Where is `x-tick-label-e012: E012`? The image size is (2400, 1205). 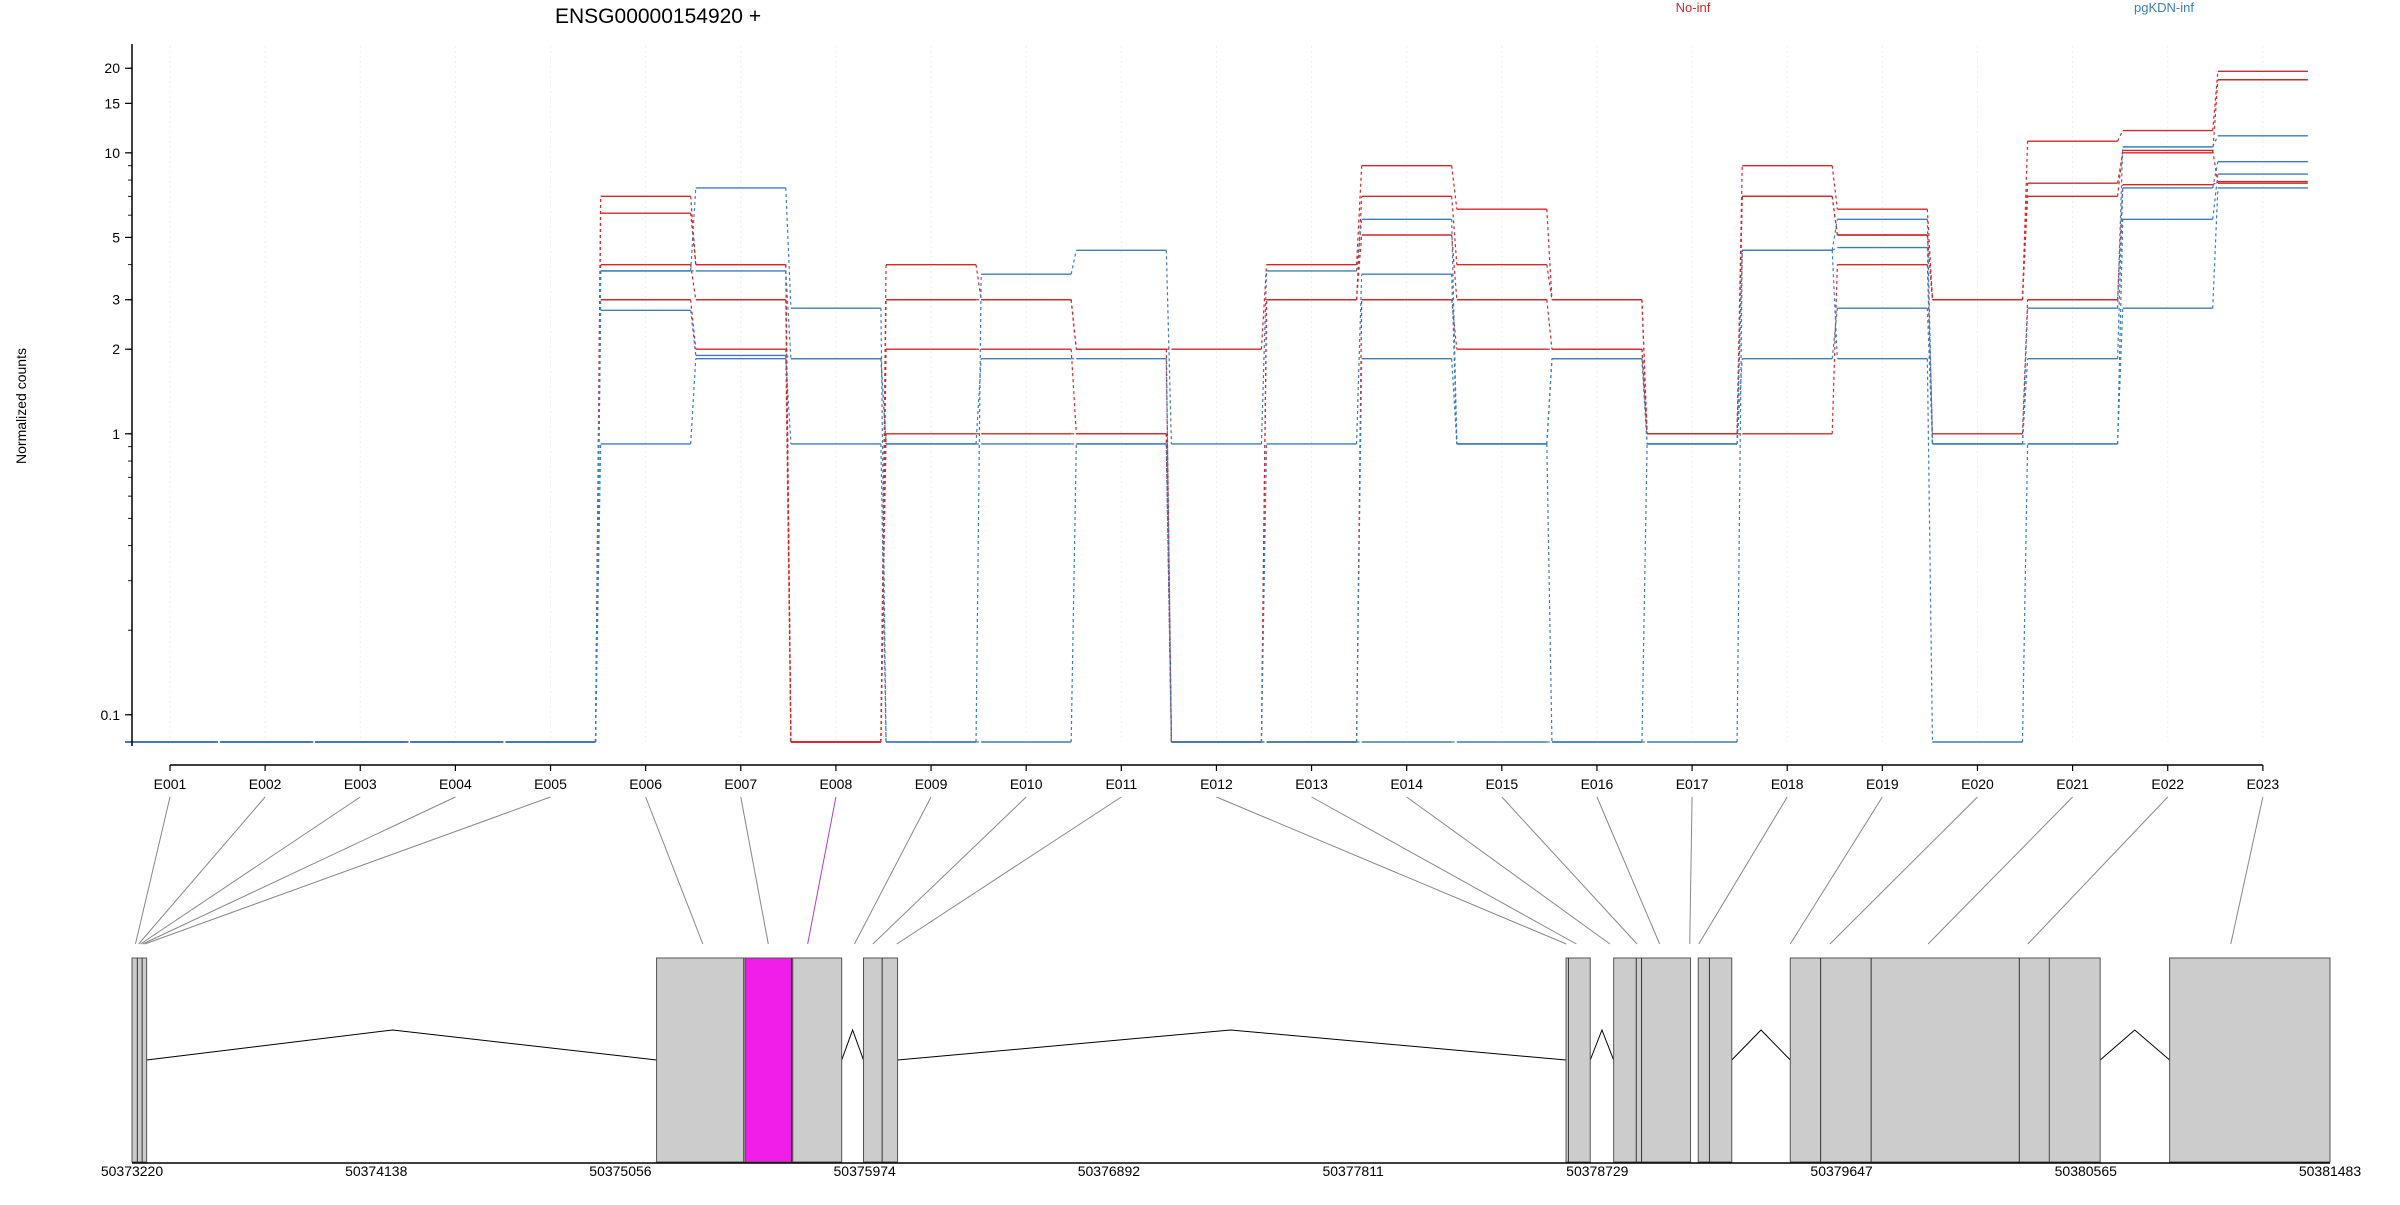 x-tick-label-e012: E012 is located at coordinates (1216, 784).